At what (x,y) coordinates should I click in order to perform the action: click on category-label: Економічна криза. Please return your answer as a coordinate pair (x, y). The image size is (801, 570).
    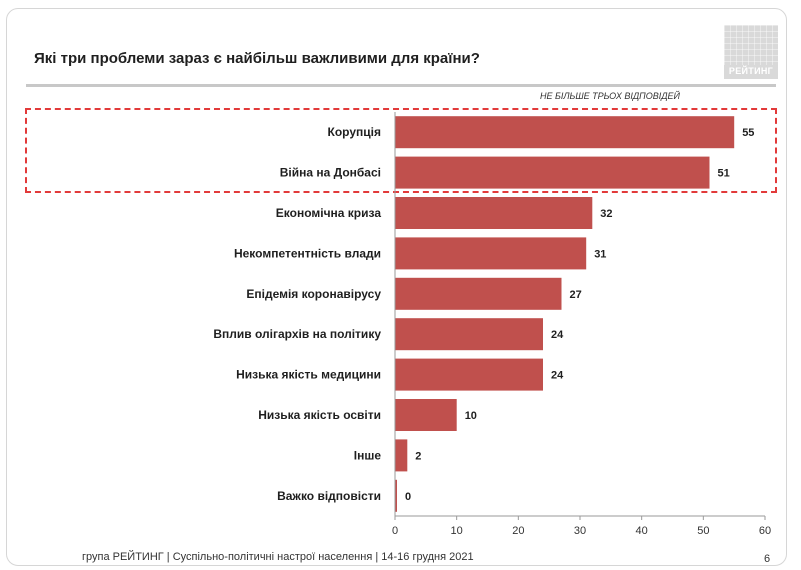
    Looking at the image, I should click on (329, 213).